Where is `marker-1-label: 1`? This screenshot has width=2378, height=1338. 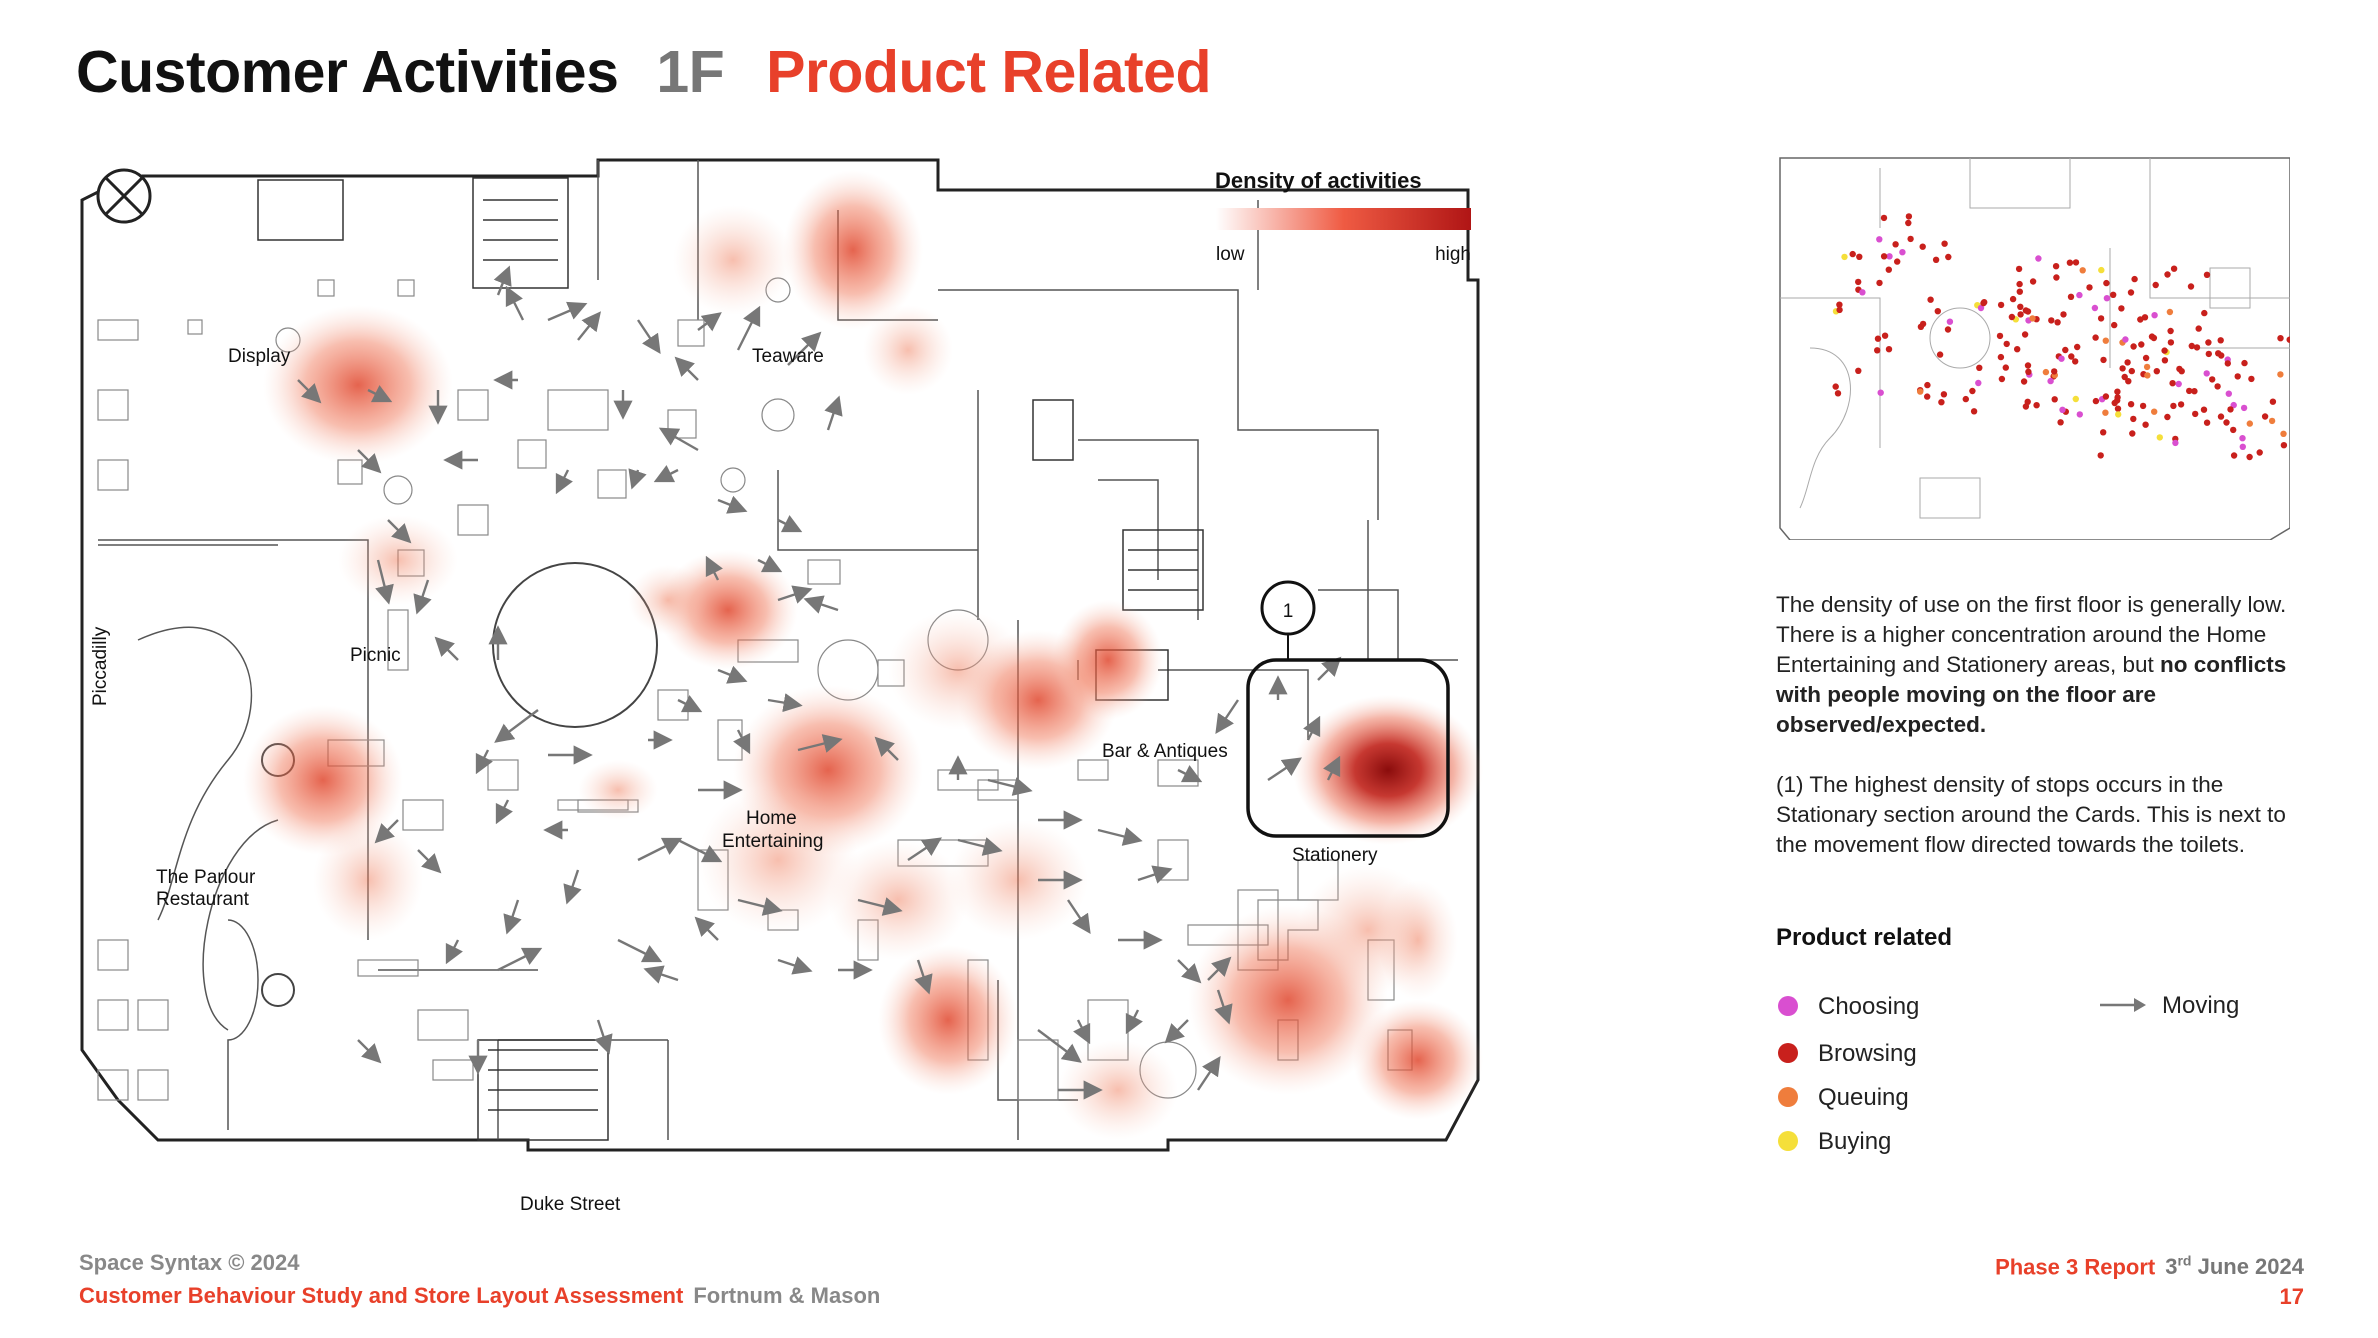
marker-1-label: 1 is located at coordinates (1288, 611).